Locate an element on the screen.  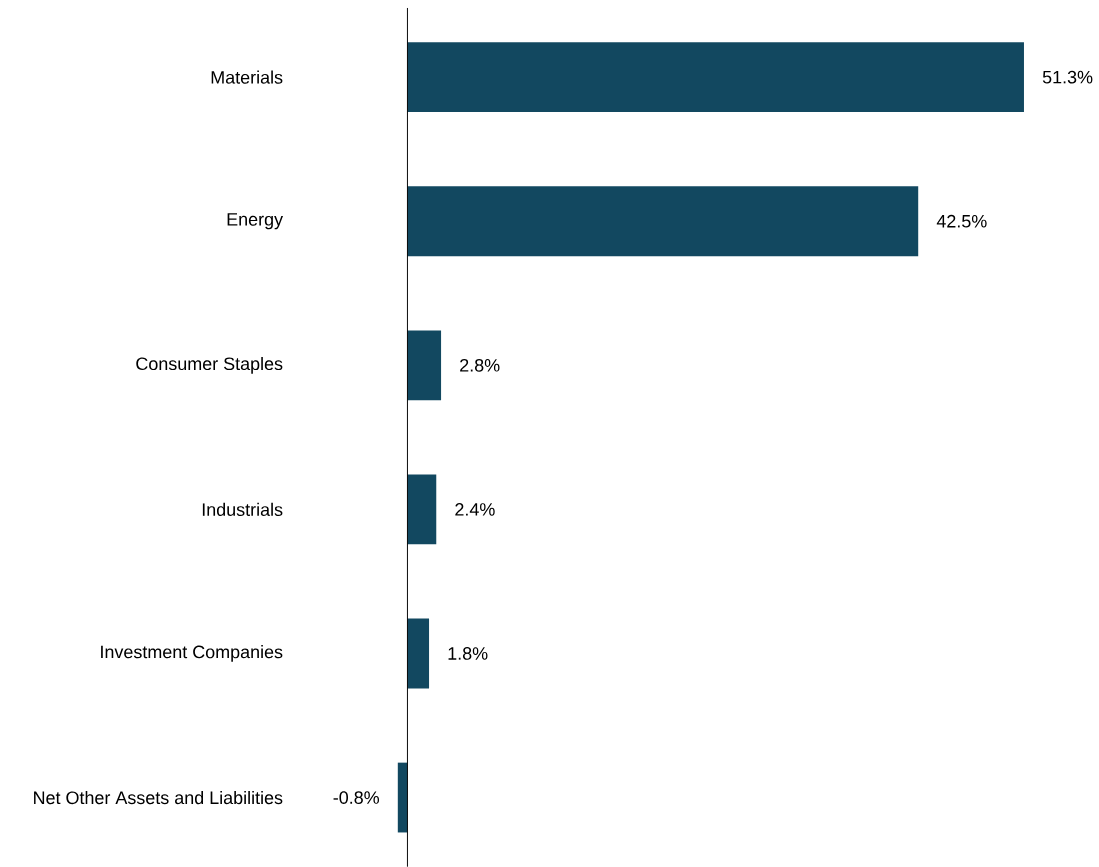
data-label: 1.8% is located at coordinates (468, 653).